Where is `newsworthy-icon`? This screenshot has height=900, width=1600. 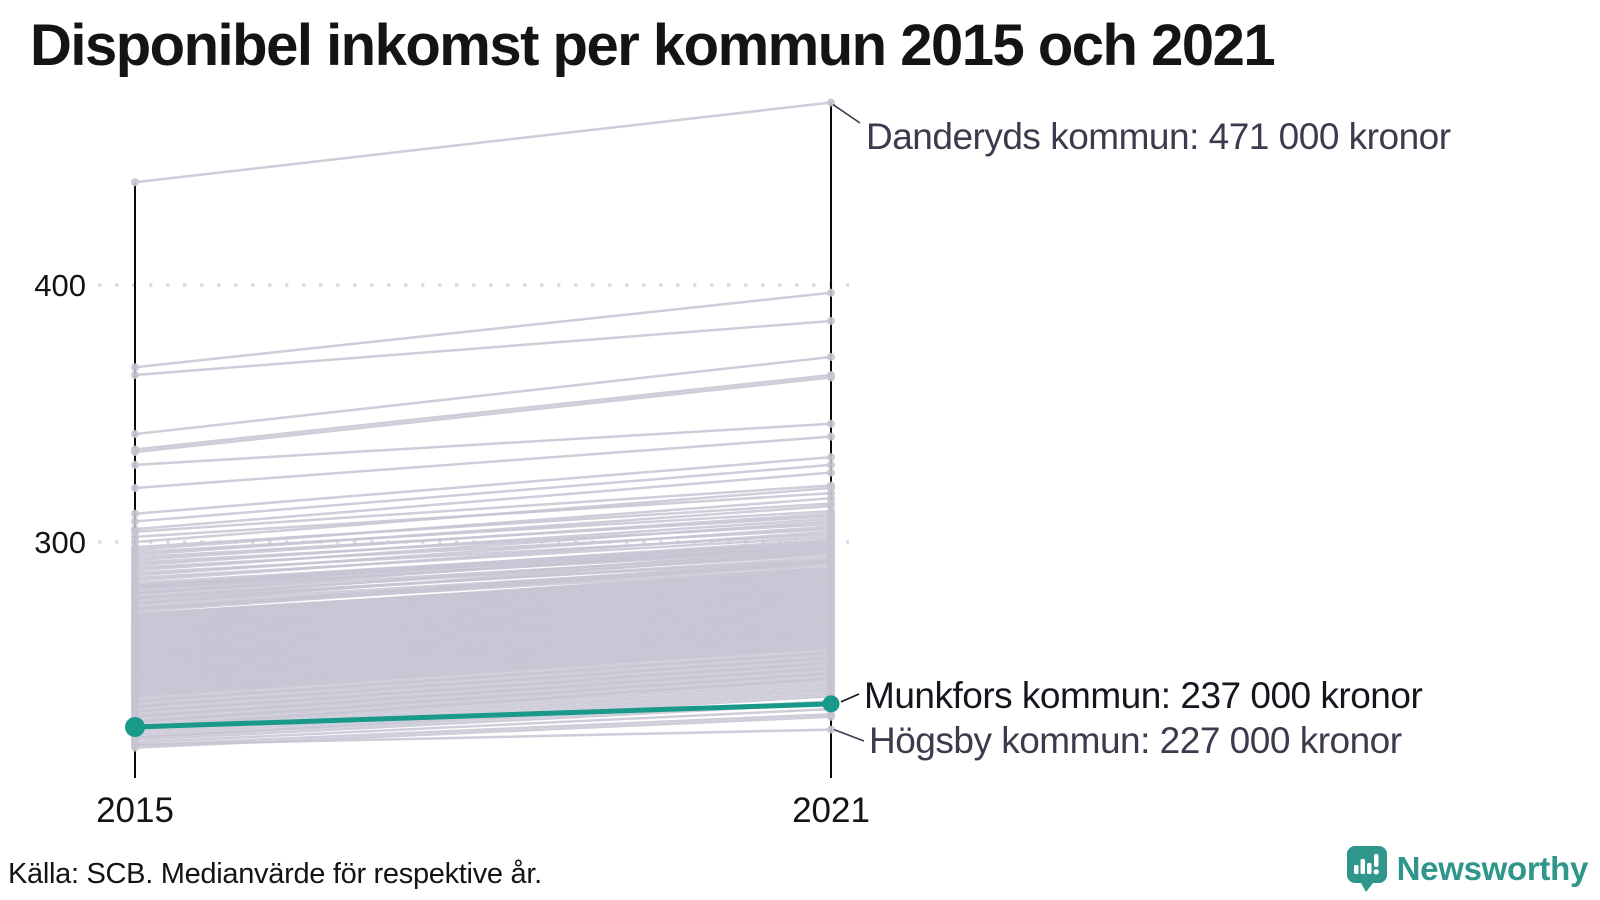 newsworthy-icon is located at coordinates (1366, 869).